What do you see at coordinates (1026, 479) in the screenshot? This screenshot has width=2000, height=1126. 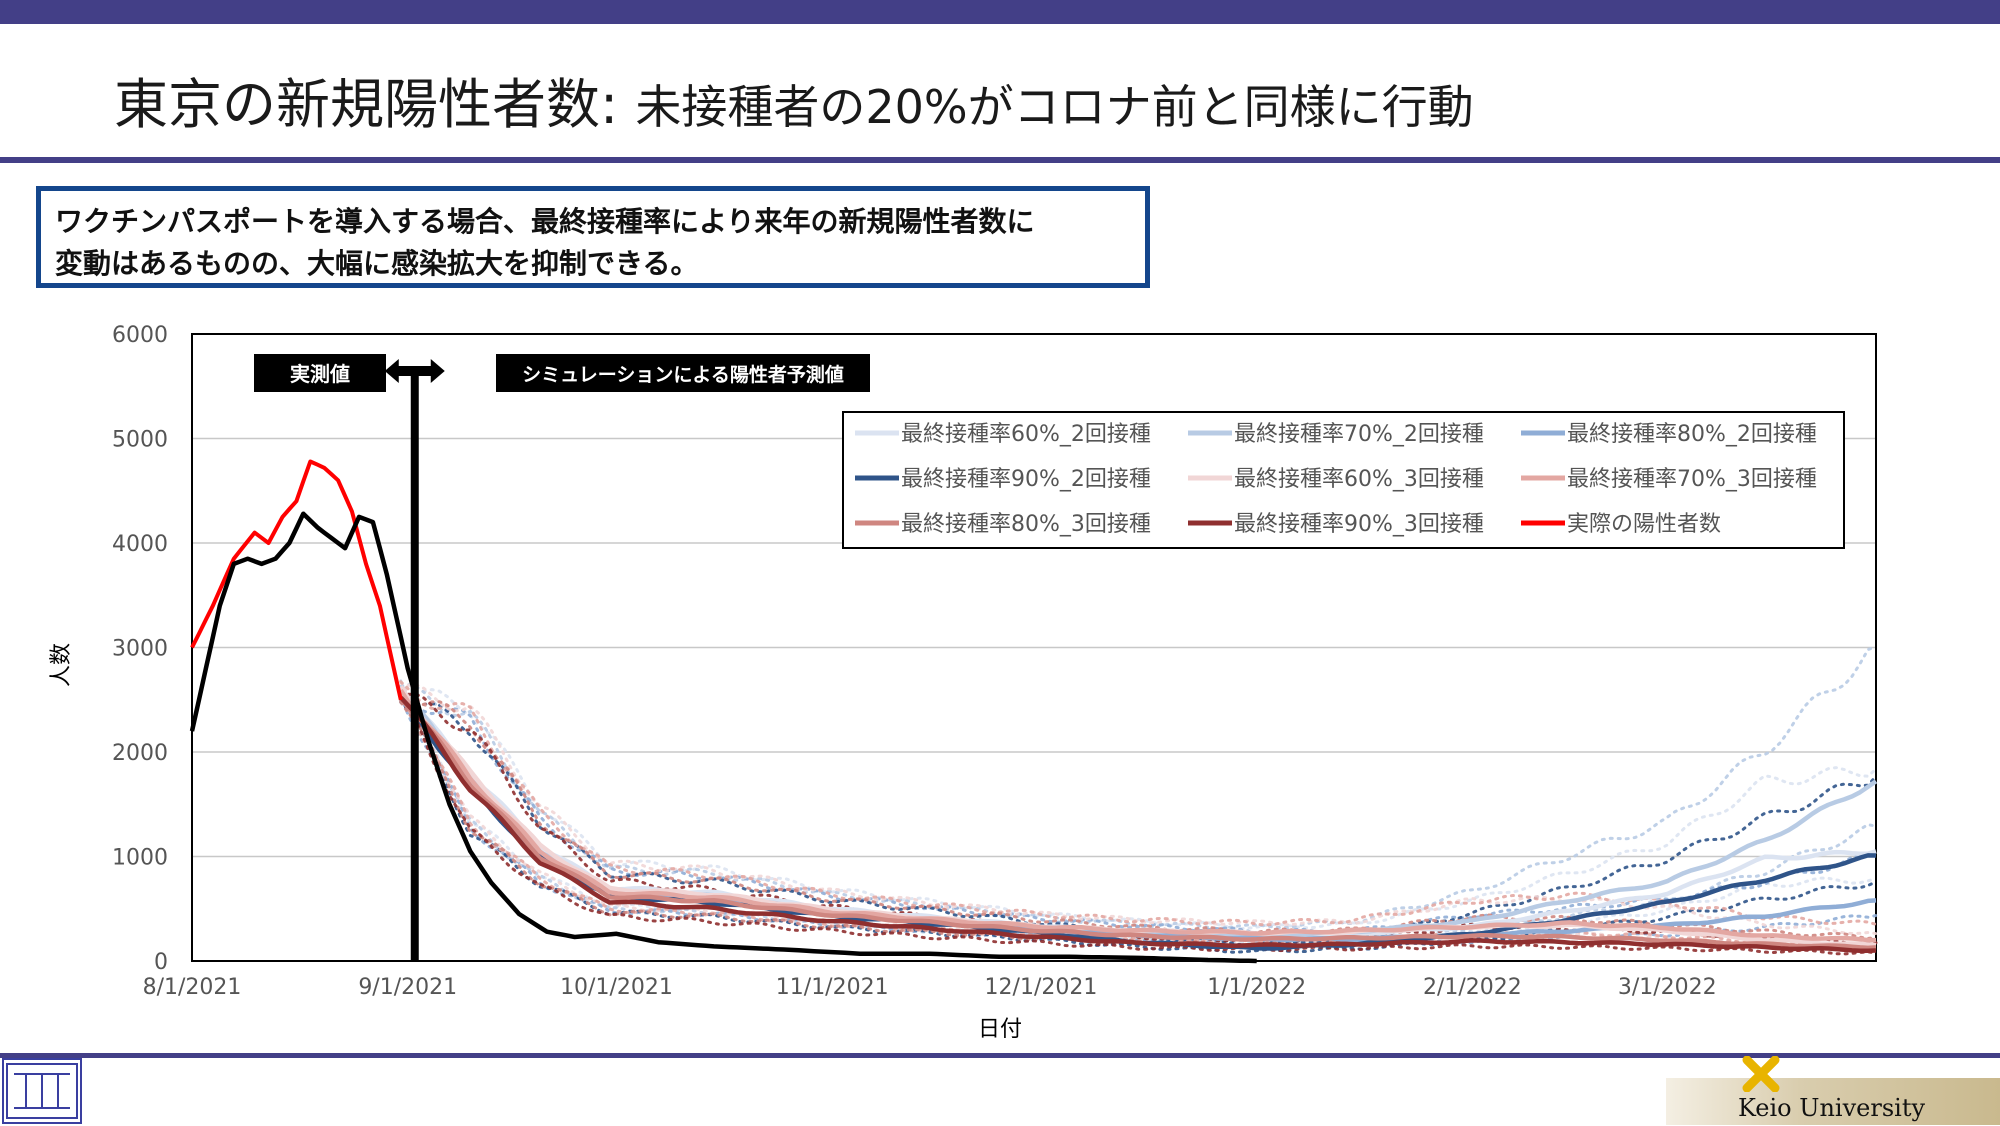 I see `legend-entry: 最終接種率90%_2回接種` at bounding box center [1026, 479].